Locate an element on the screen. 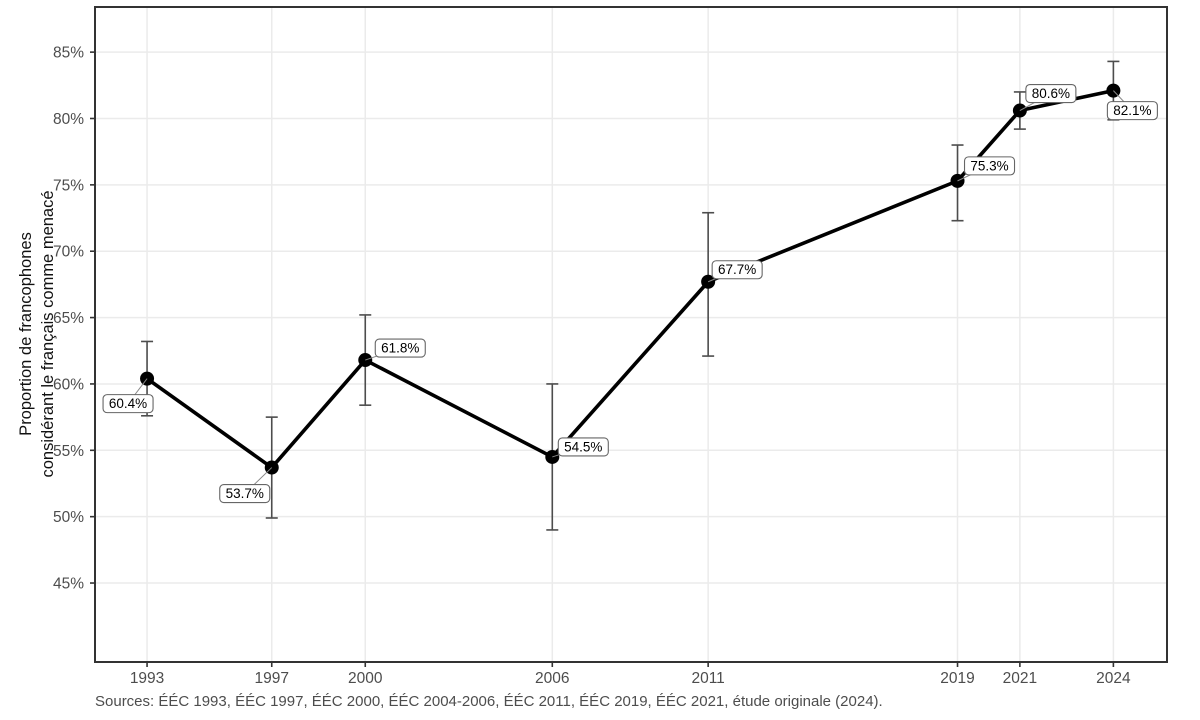 This screenshot has width=1200, height=720. x-tick-label: 1993 is located at coordinates (147, 678).